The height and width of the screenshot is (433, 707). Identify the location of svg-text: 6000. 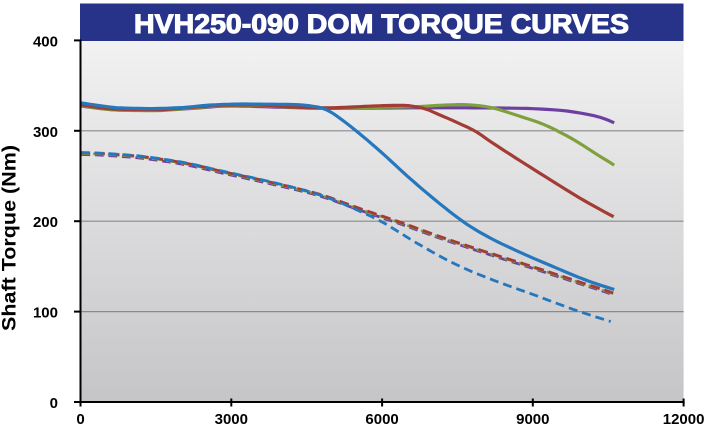
(381, 419).